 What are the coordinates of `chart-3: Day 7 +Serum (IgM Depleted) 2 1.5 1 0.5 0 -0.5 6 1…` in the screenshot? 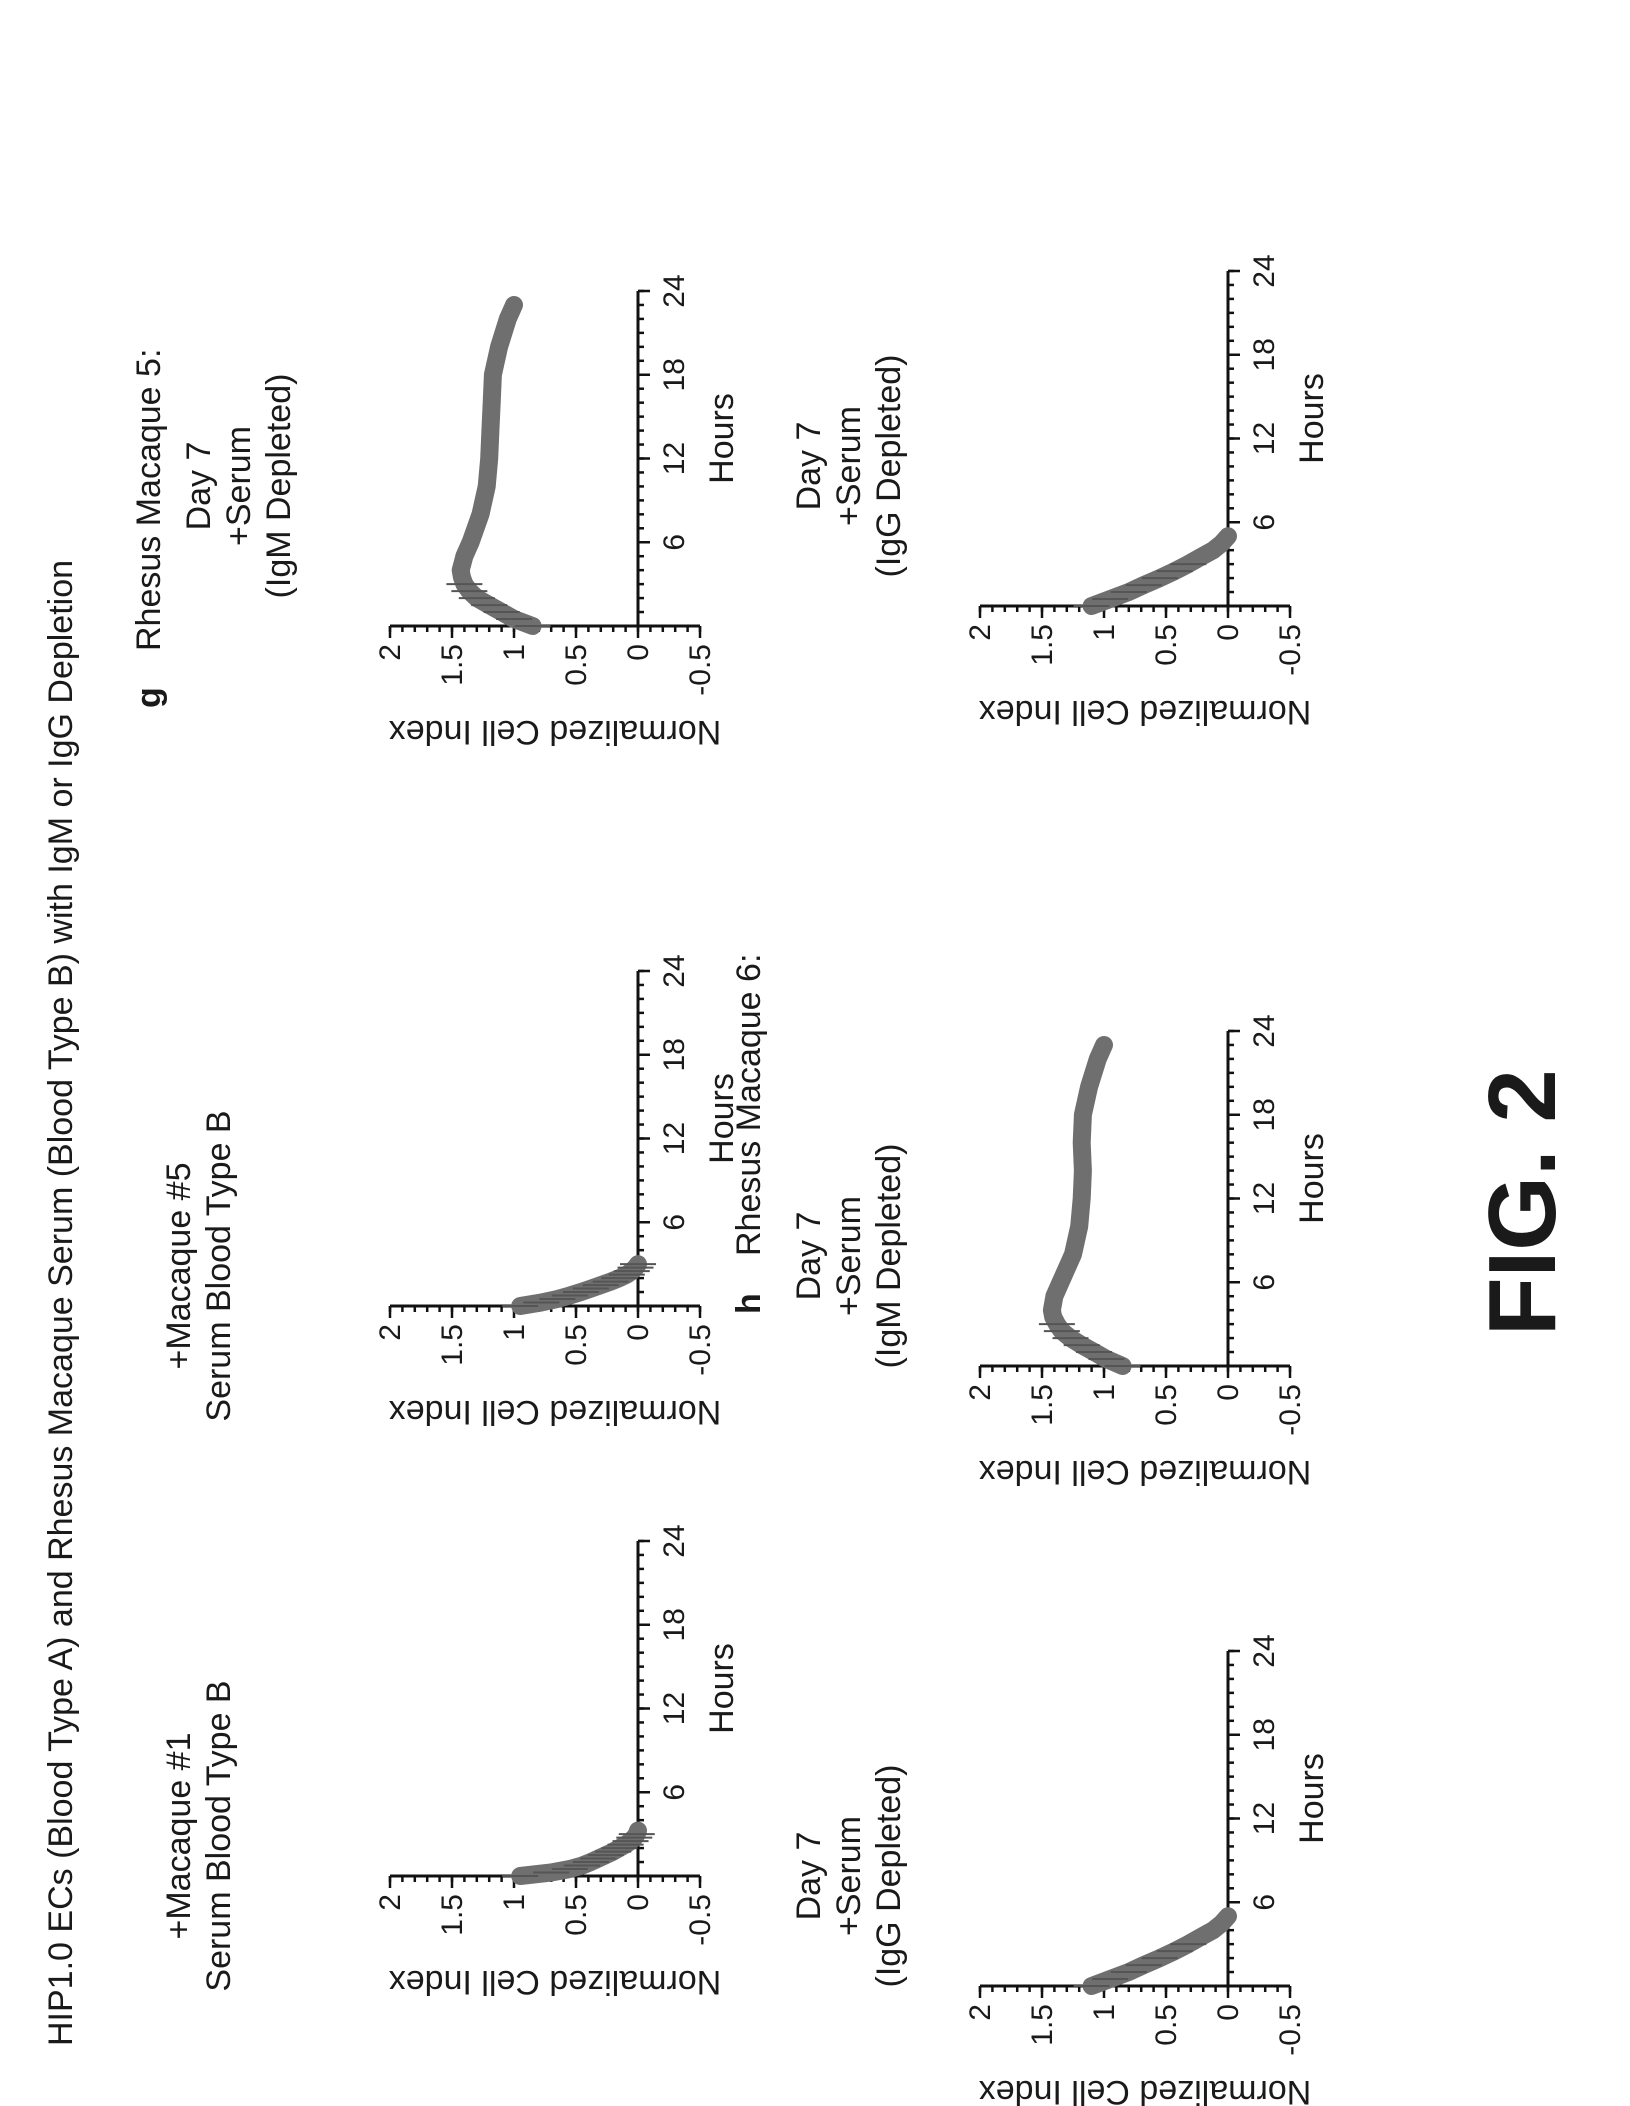 It's located at (460, 512).